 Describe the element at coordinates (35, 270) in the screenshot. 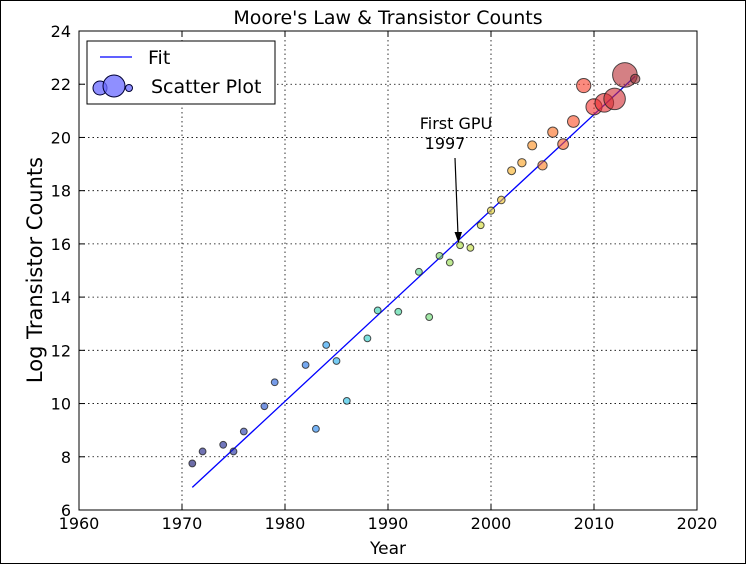

I see `y-axis-label: Log Transistor Counts` at that location.